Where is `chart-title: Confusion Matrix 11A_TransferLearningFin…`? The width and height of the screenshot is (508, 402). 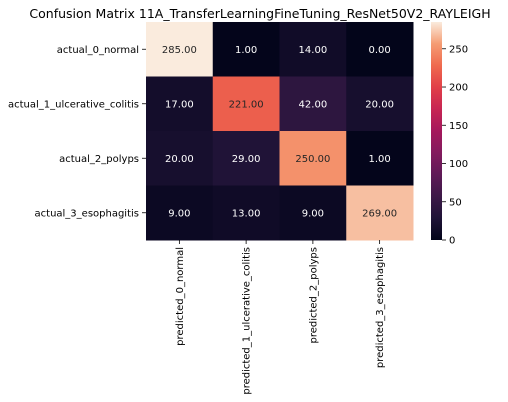 chart-title: Confusion Matrix 11A_TransferLearningFin… is located at coordinates (259, 13).